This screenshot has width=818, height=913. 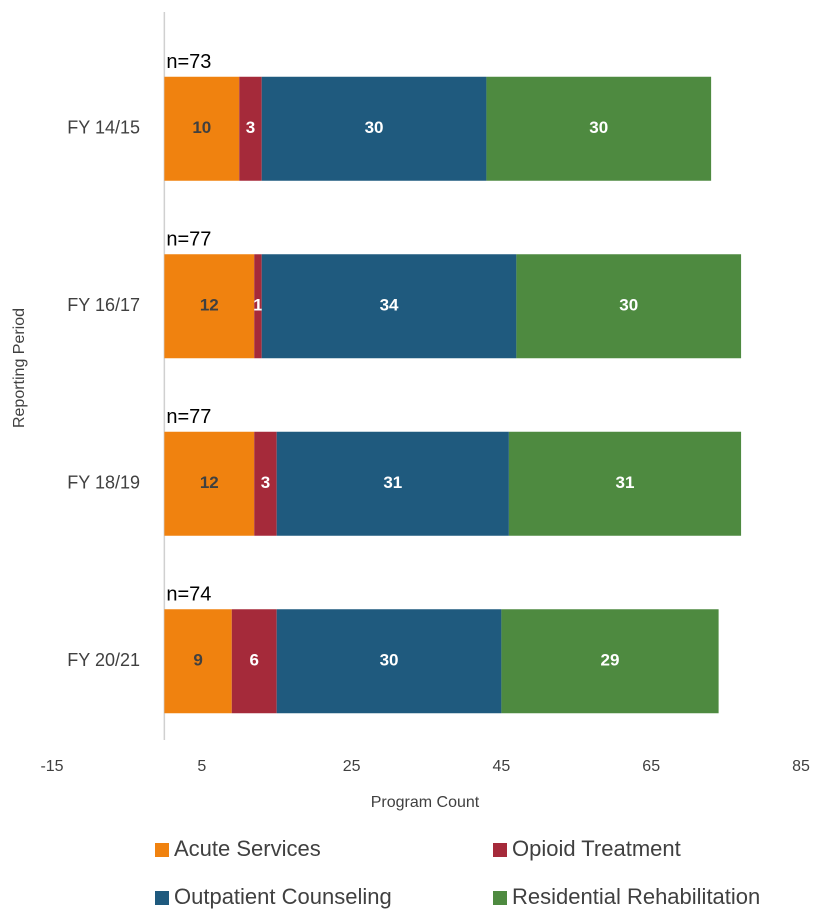 What do you see at coordinates (247, 848) in the screenshot?
I see `legend-label: Acute Services` at bounding box center [247, 848].